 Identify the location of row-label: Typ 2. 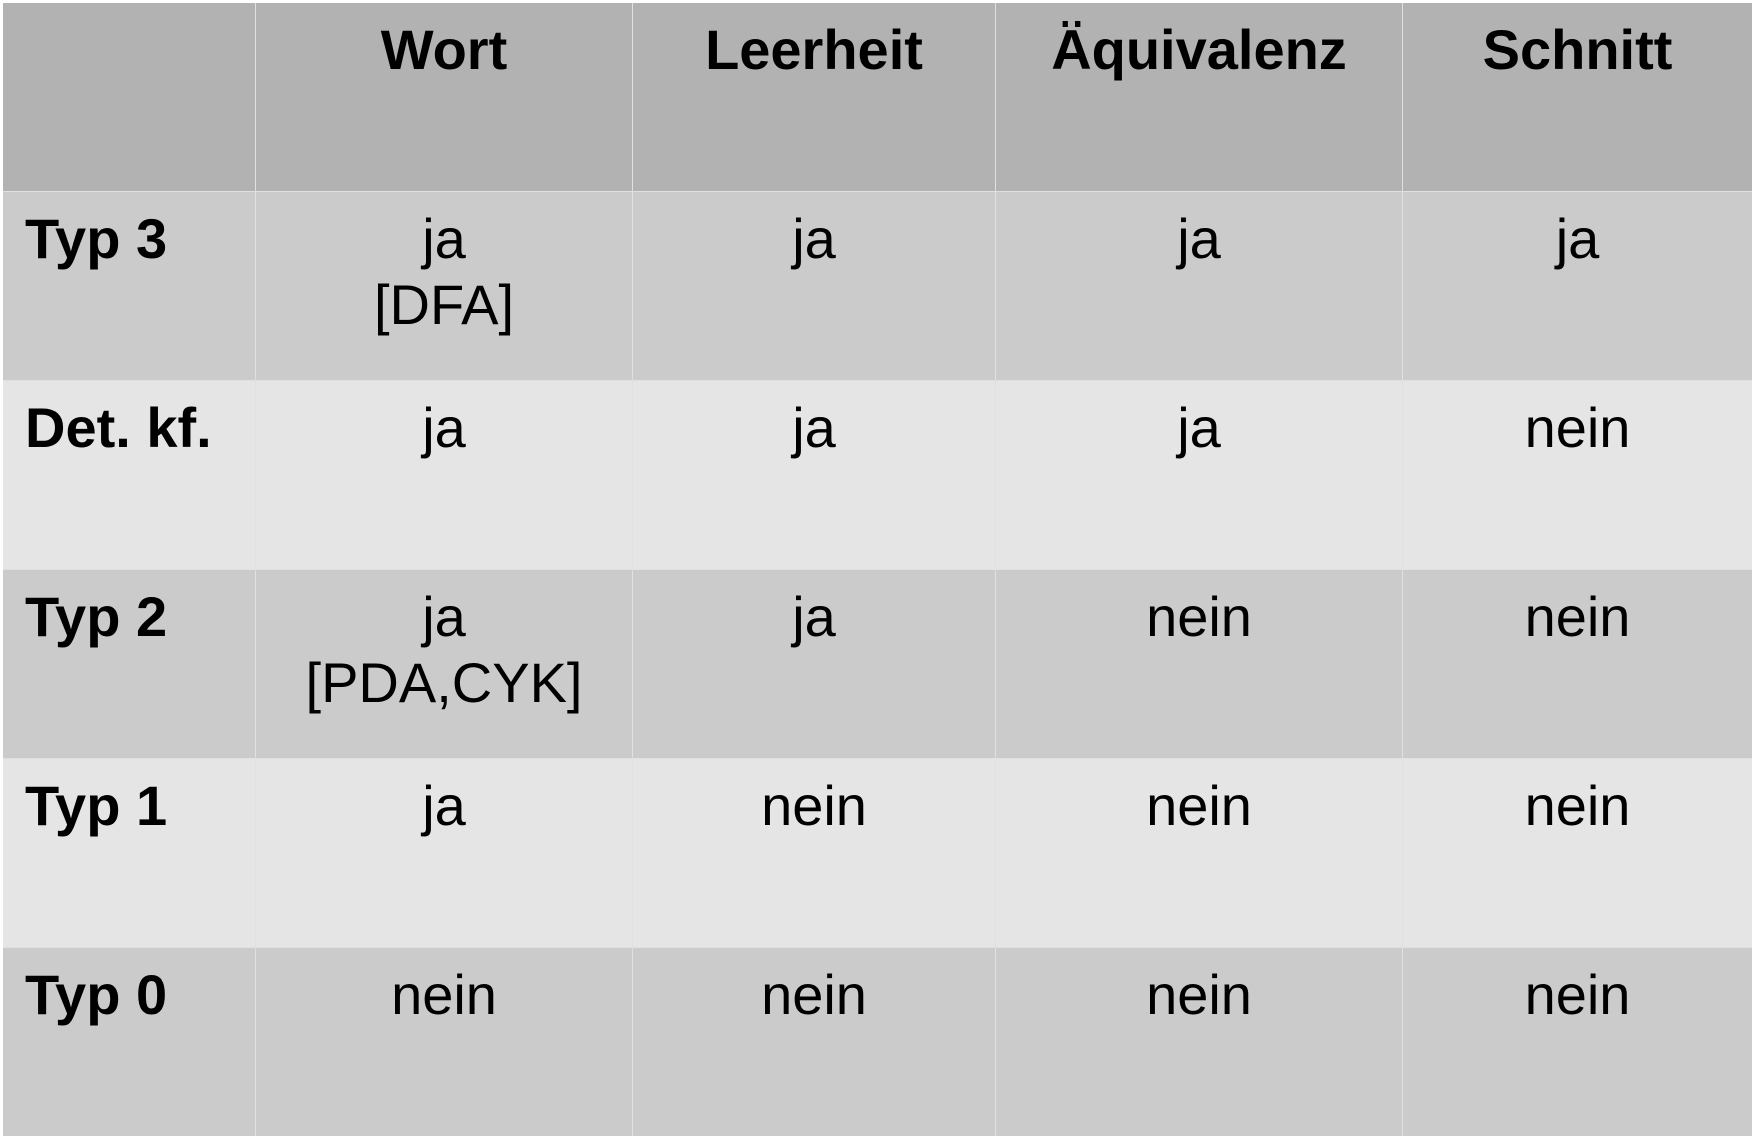
(129, 664).